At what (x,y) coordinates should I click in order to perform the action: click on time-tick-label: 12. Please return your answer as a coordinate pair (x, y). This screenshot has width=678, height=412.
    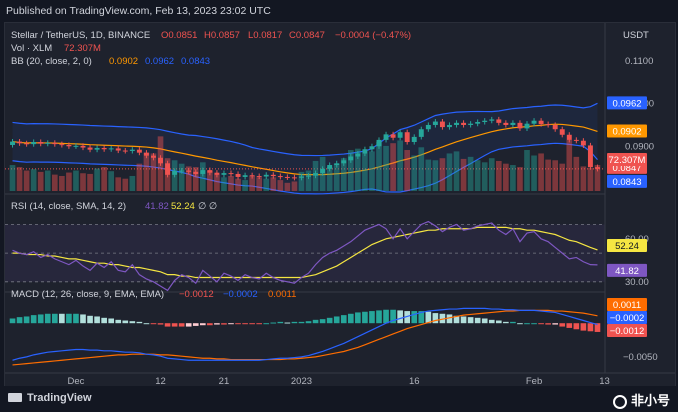
    Looking at the image, I should click on (160, 381).